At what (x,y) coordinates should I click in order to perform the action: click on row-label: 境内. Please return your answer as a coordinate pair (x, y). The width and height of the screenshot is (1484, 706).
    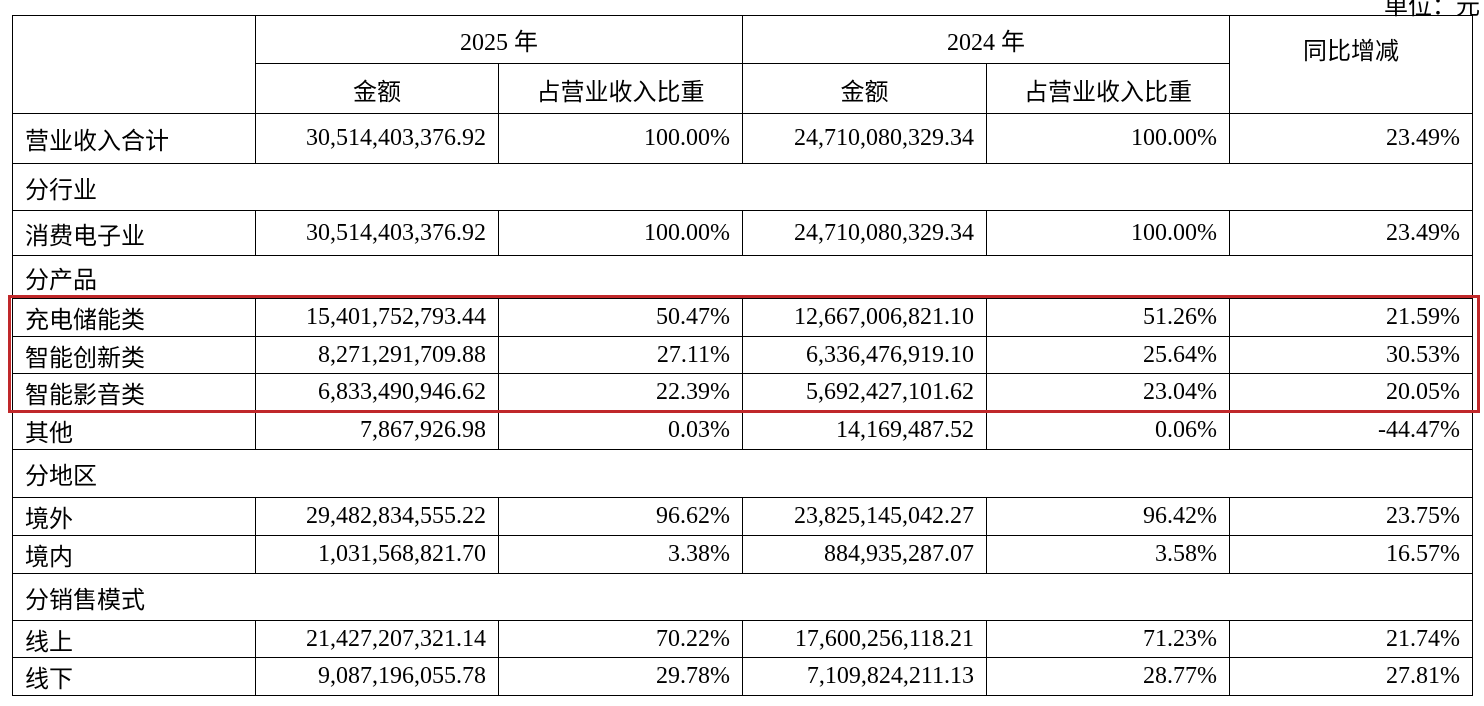
    Looking at the image, I should click on (134, 554).